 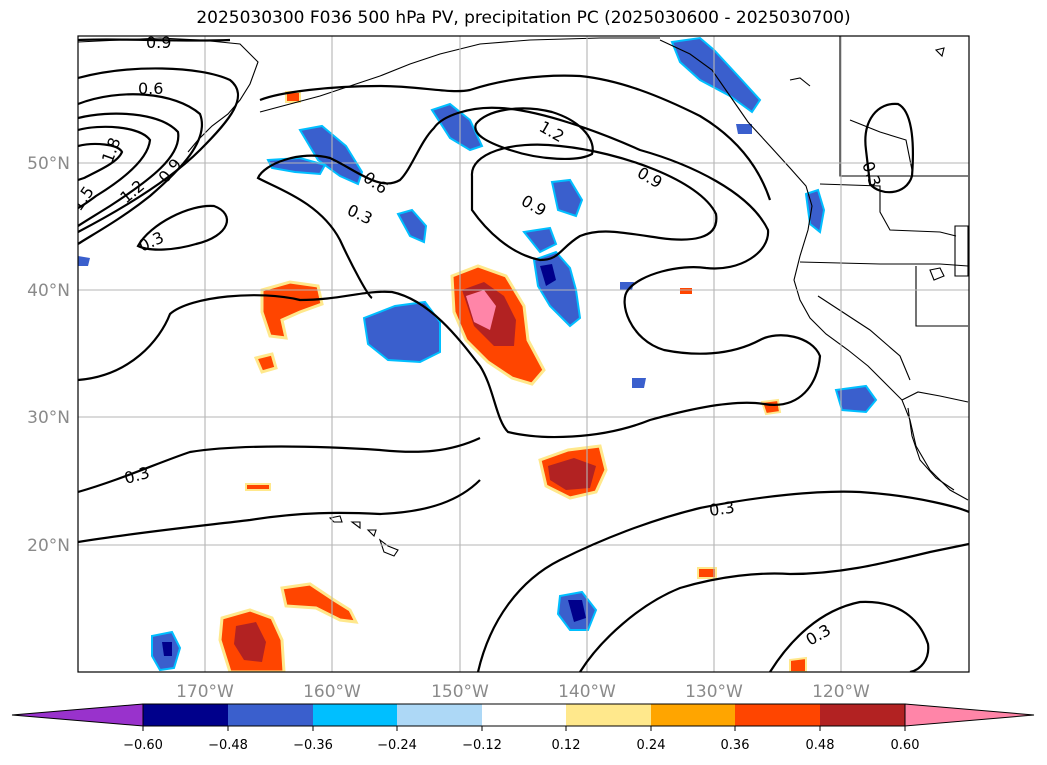 What do you see at coordinates (158, 42) in the screenshot?
I see `contour-label: 0.9` at bounding box center [158, 42].